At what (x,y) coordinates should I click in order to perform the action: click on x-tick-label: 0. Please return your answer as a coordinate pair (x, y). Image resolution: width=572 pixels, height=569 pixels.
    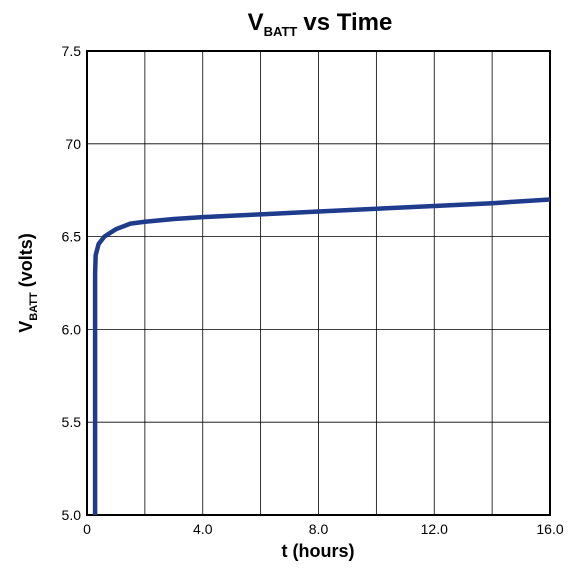
    Looking at the image, I should click on (87, 529).